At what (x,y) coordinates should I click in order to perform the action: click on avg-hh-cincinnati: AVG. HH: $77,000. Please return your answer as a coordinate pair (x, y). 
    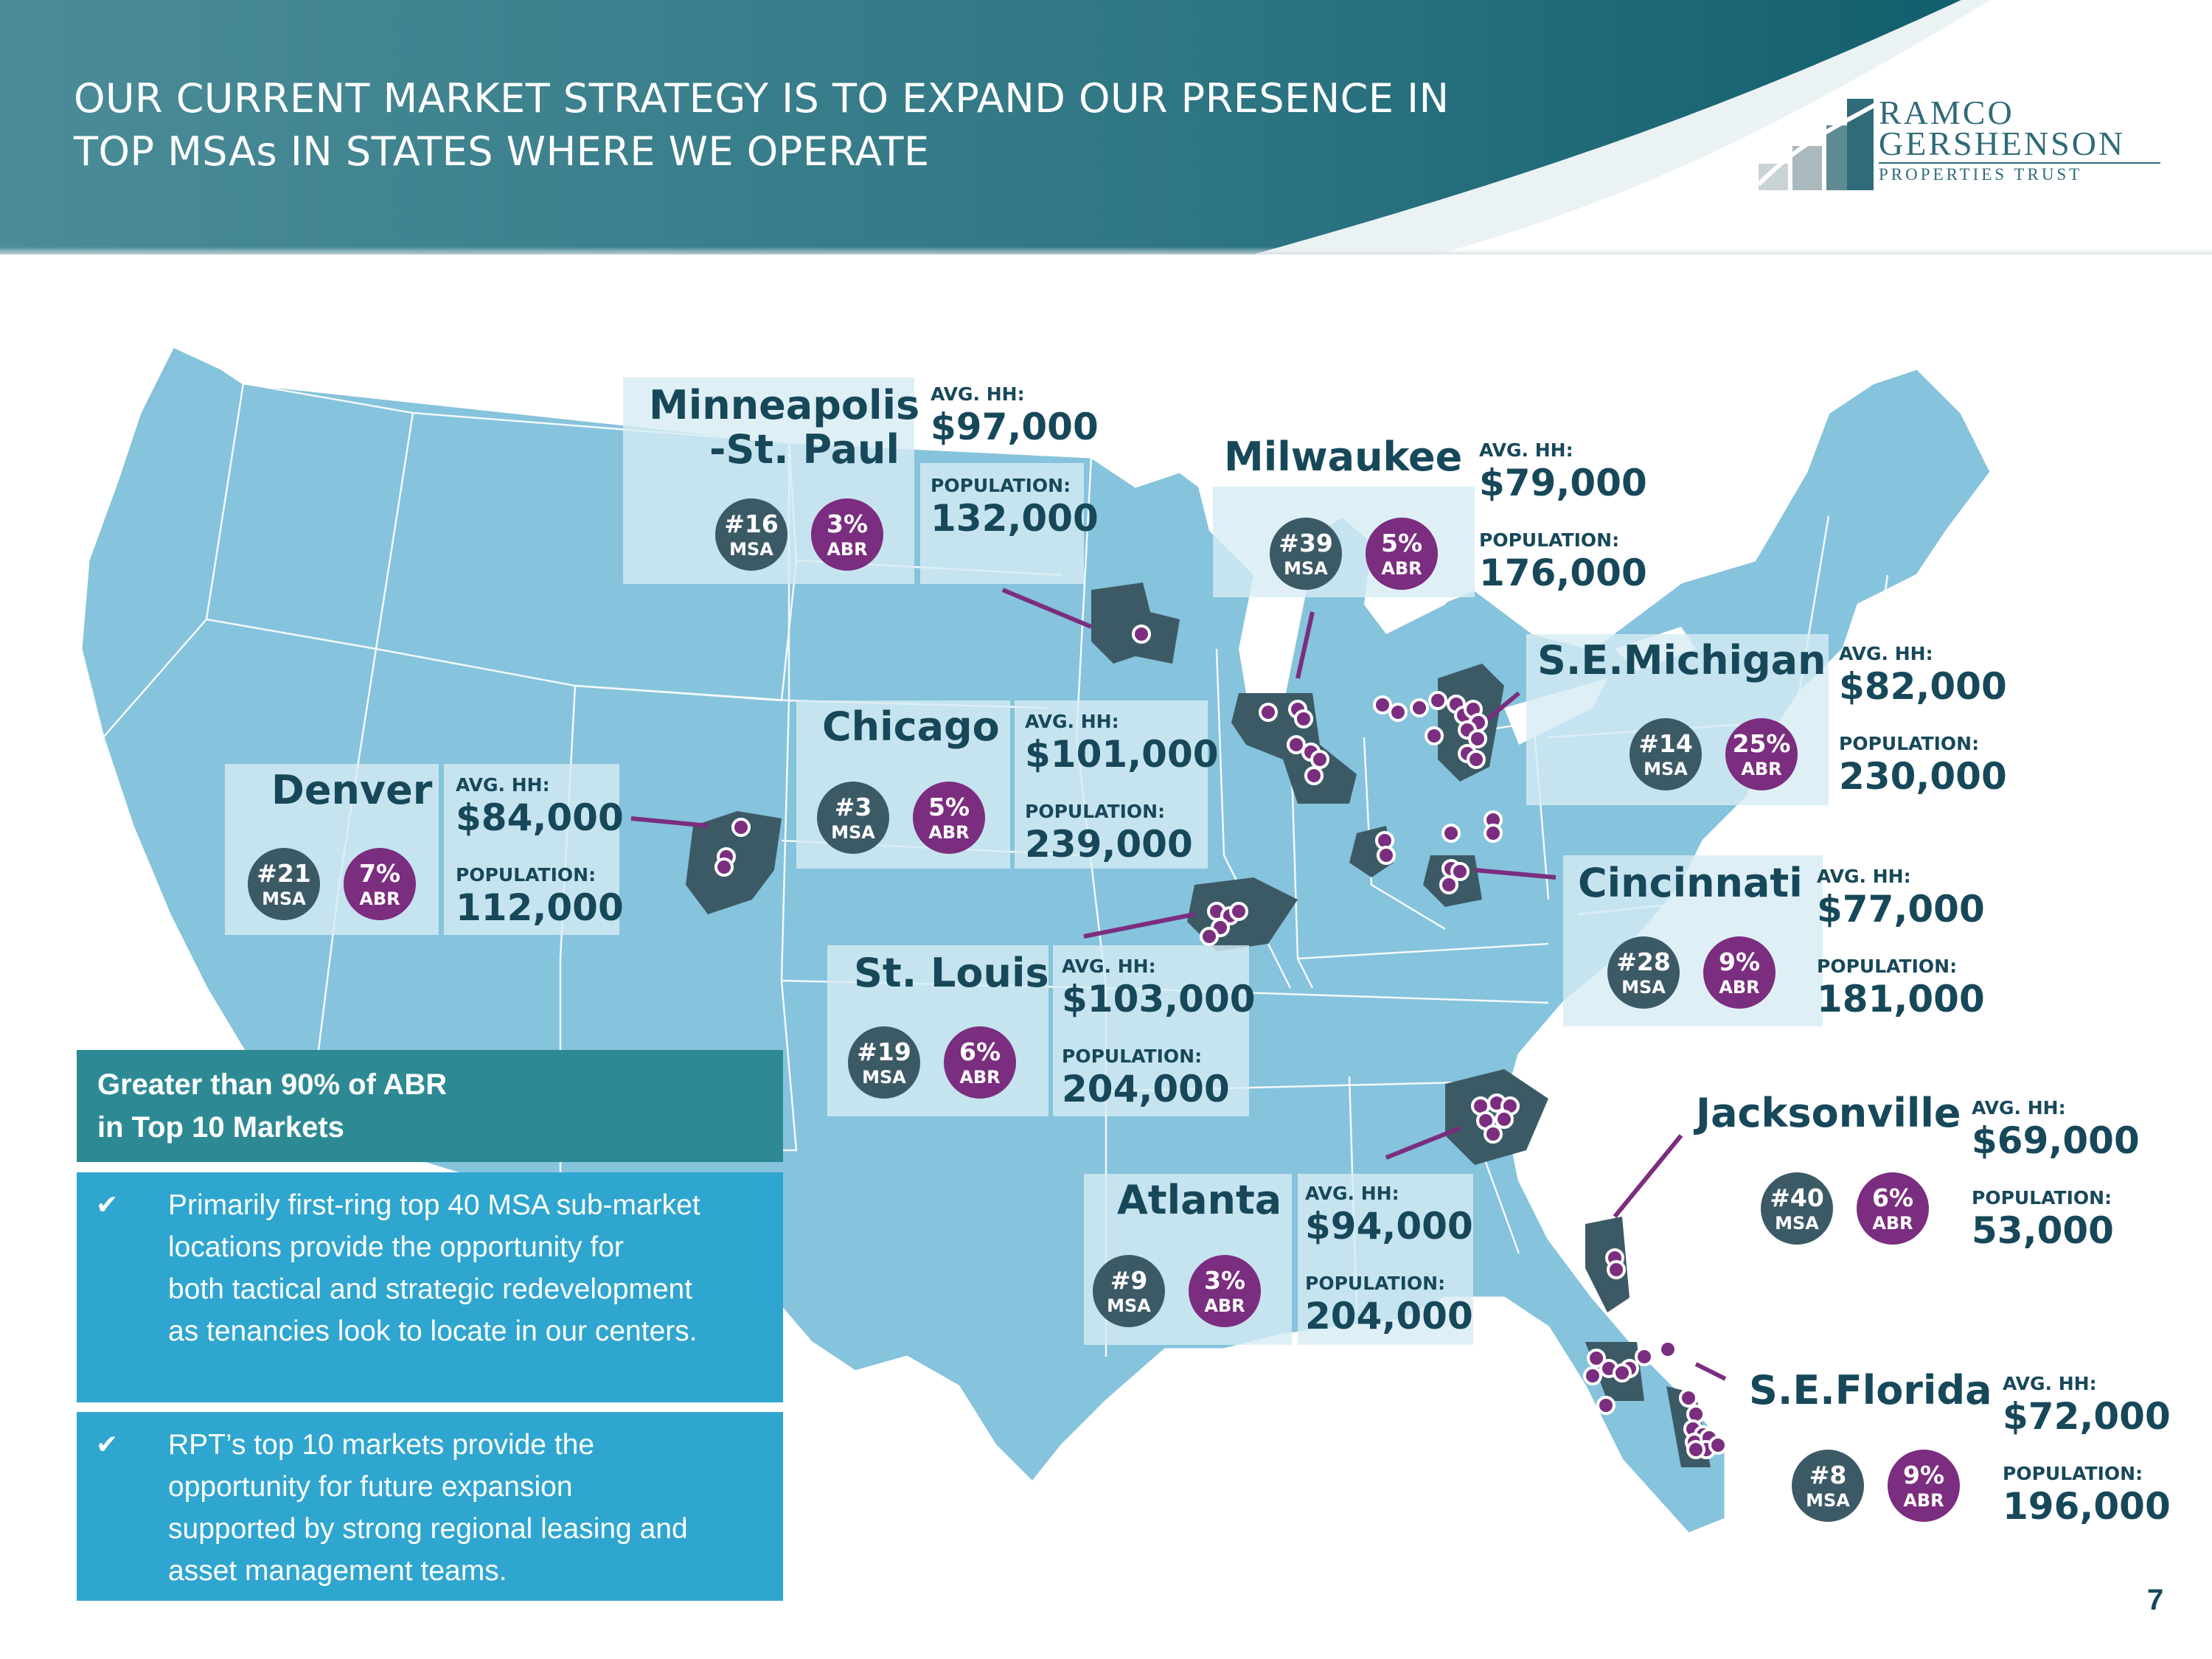
    Looking at the image, I should click on (1901, 898).